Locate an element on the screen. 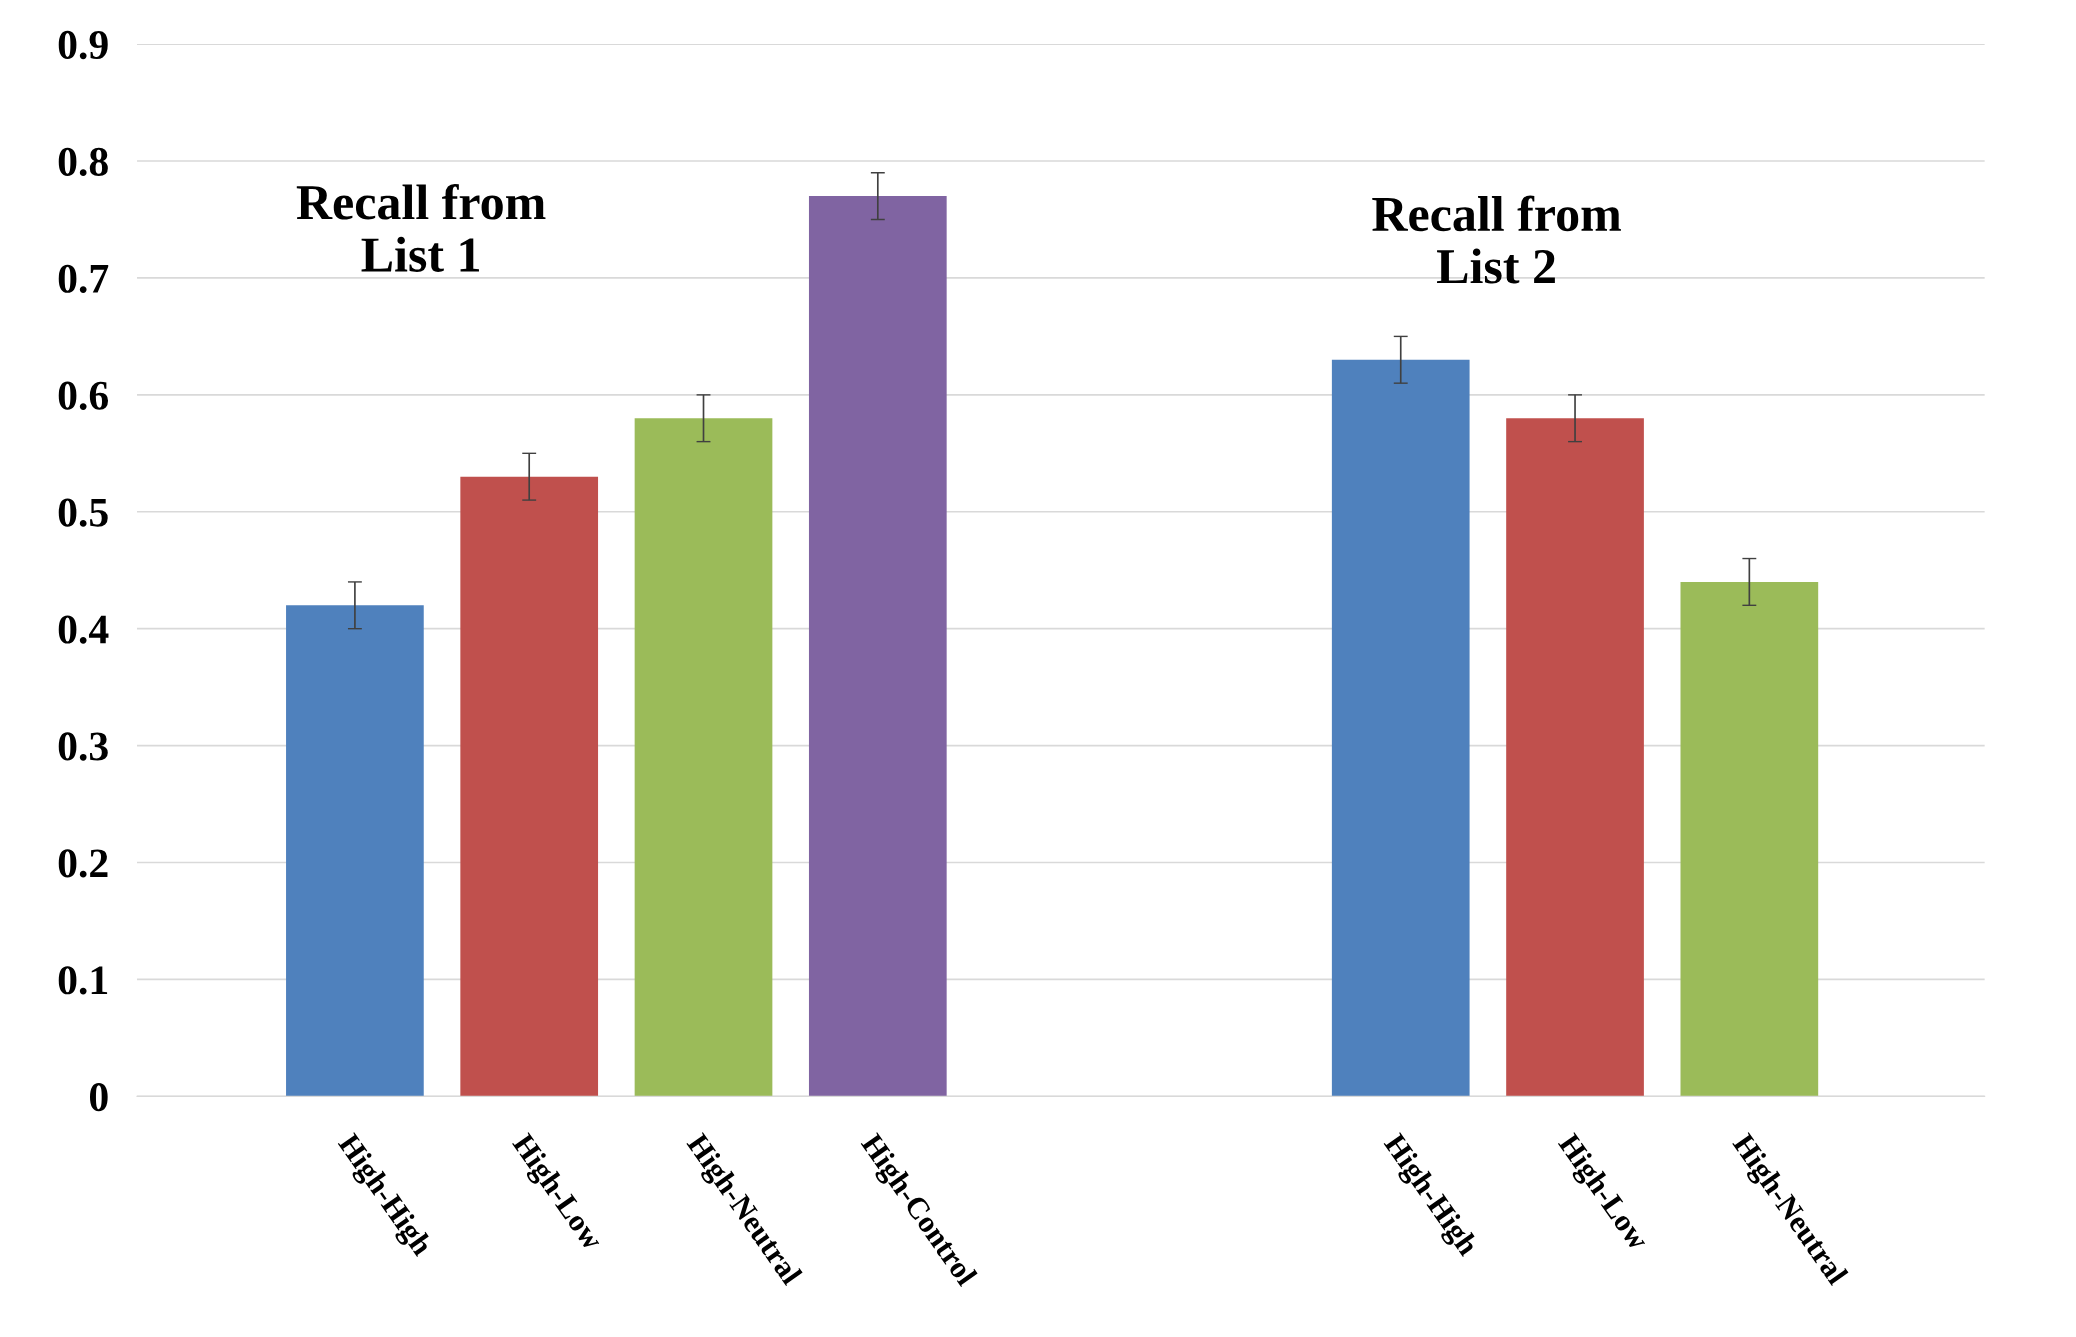 This screenshot has width=2076, height=1337. annotation: Recall from List 2 is located at coordinates (1496, 239).